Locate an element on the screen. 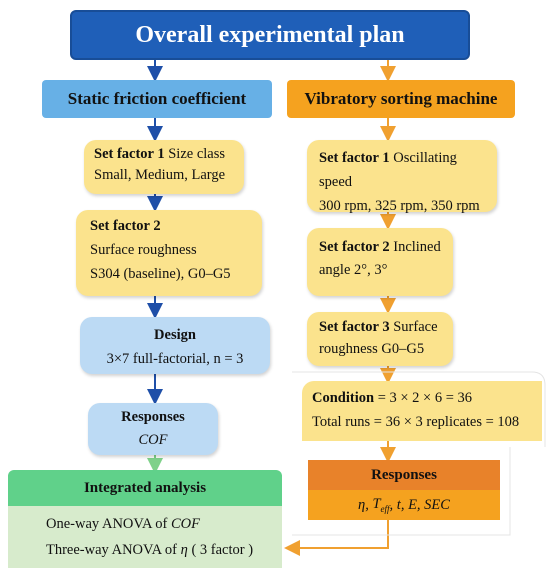 Image resolution: width=550 pixels, height=574 pixels. cof-text: COF is located at coordinates (153, 440).